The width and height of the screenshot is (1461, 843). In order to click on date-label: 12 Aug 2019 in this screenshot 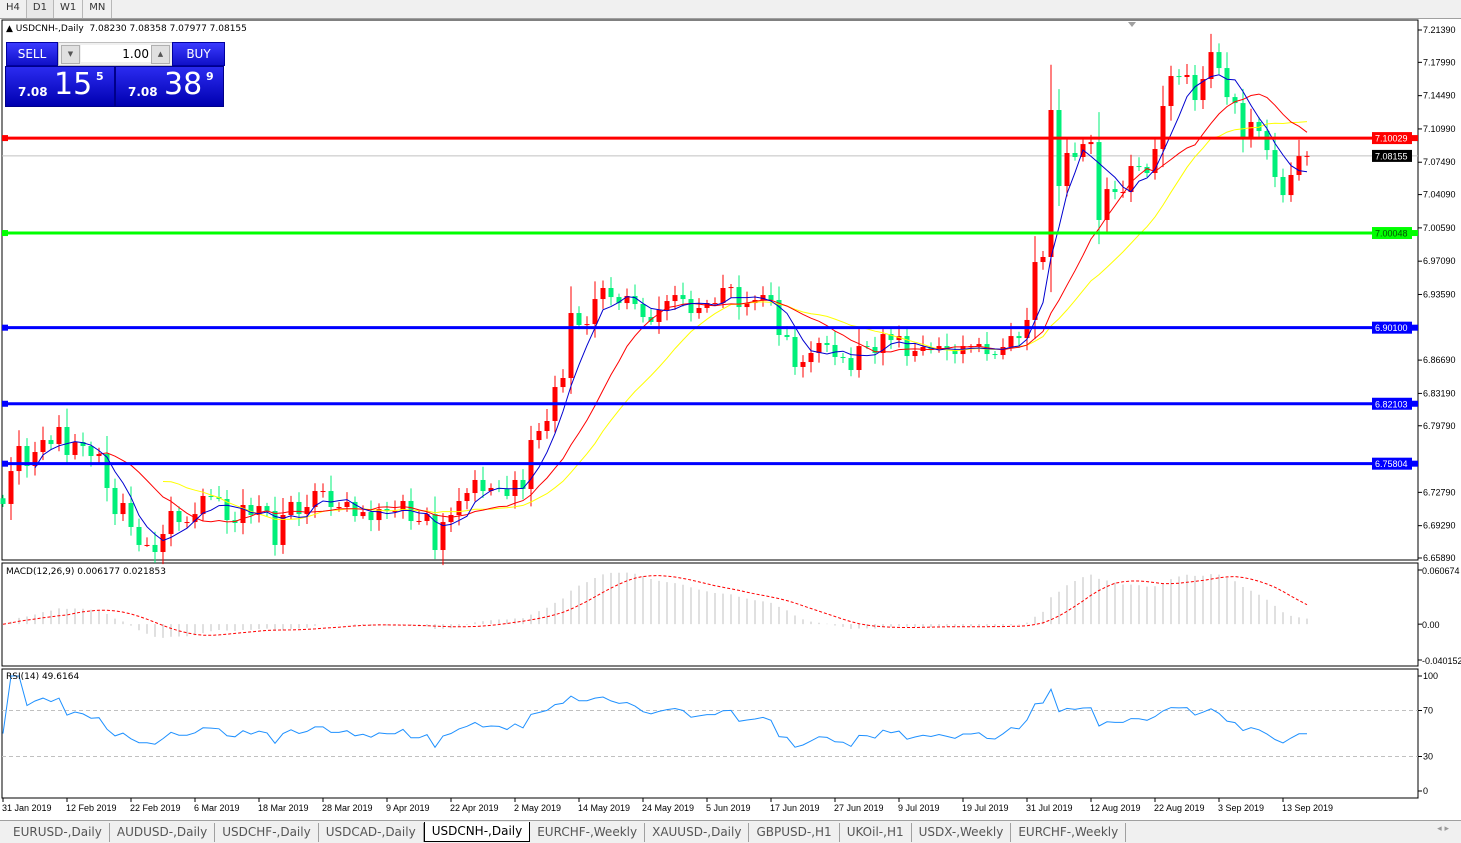, I will do `click(1115, 808)`.